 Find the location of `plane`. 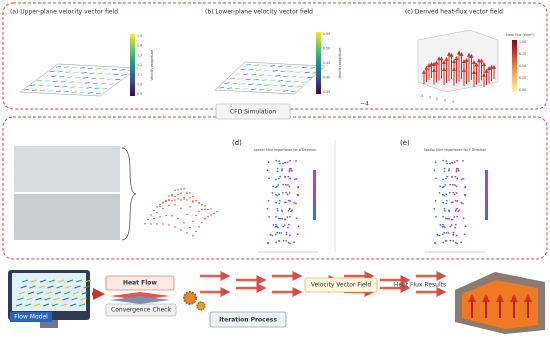

plane is located at coordinates (79, 80).